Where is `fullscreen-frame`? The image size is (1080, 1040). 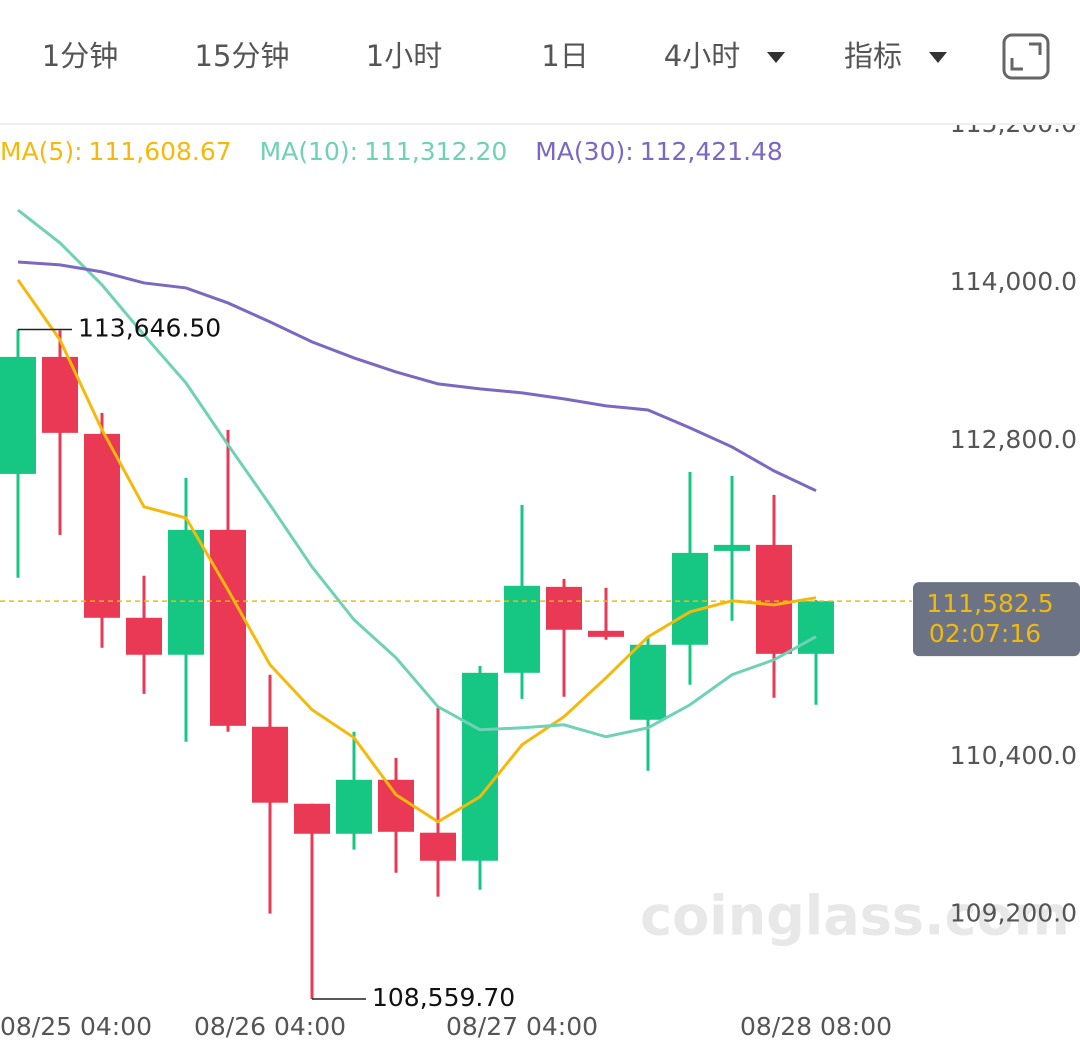 fullscreen-frame is located at coordinates (1026, 56).